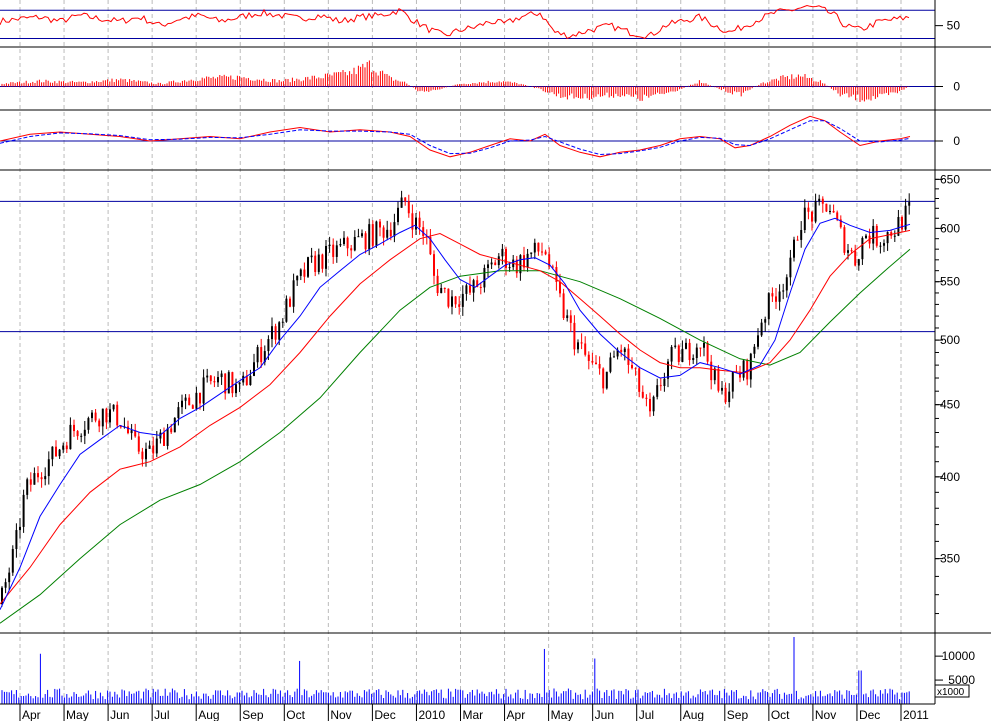  Describe the element at coordinates (646, 714) in the screenshot. I see `x-axis-label: Jul` at that location.